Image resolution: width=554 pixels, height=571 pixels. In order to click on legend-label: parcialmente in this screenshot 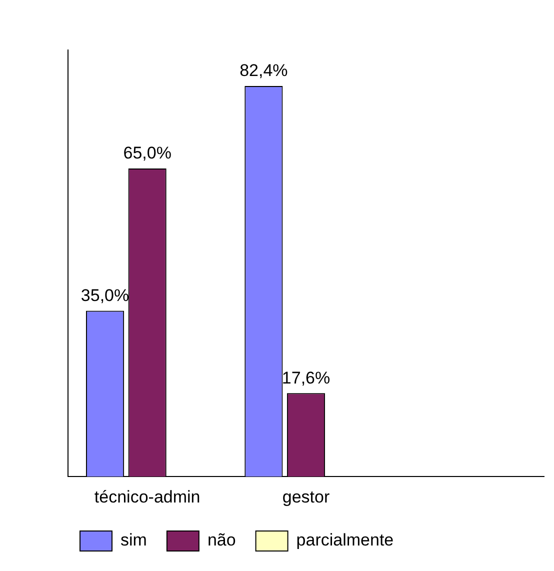, I will do `click(345, 540)`.